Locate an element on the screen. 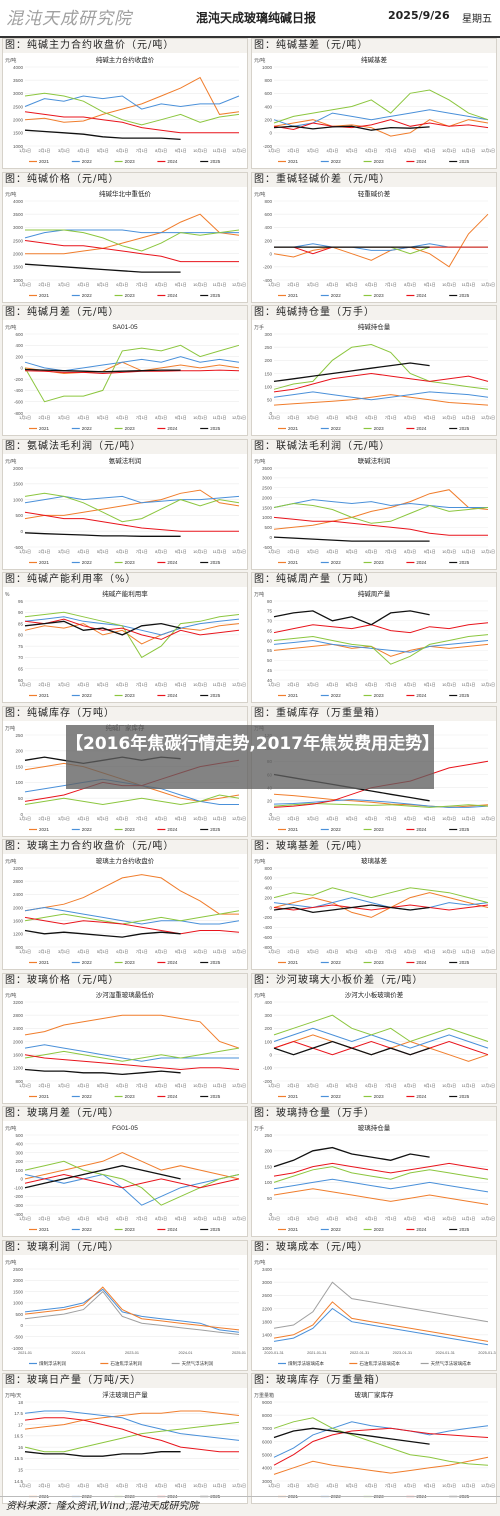 The image size is (500, 1516). panel-heading: 图：重碱轻碱价差（元/吨） is located at coordinates (374, 179).